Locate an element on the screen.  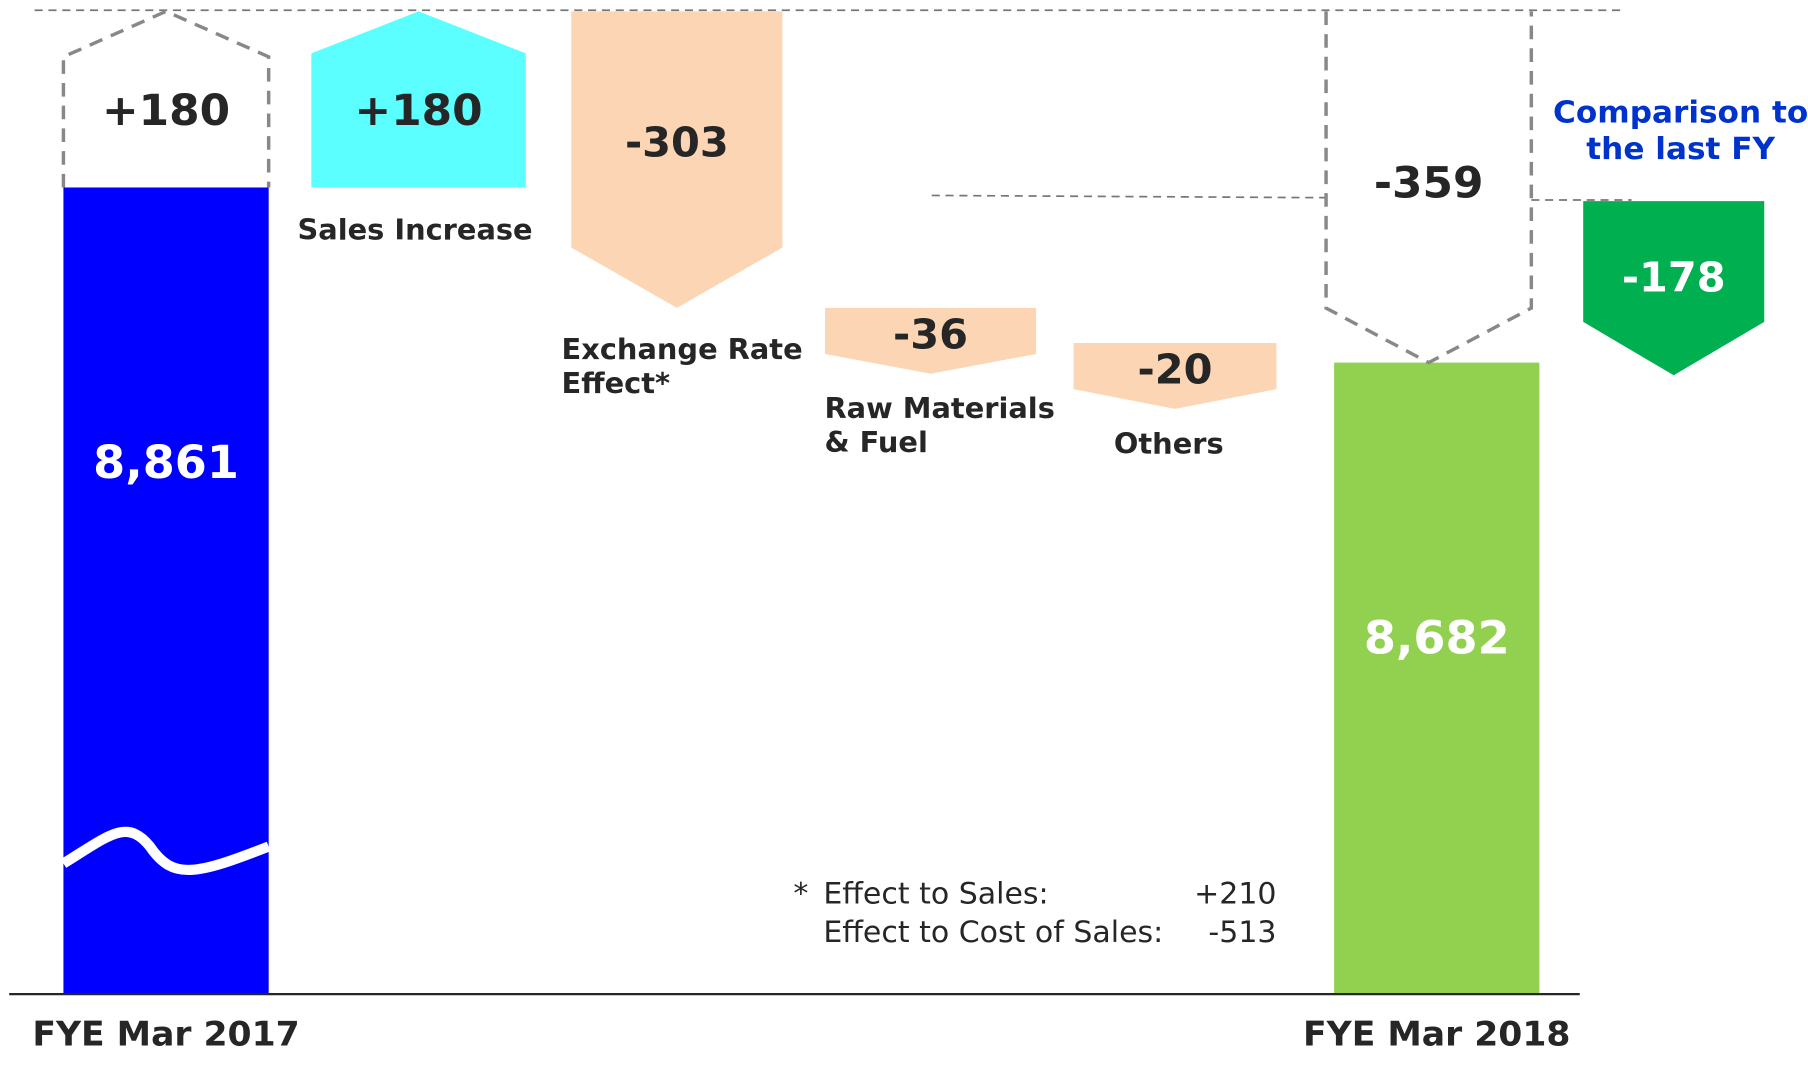
note-value: +210 is located at coordinates (1235, 894).